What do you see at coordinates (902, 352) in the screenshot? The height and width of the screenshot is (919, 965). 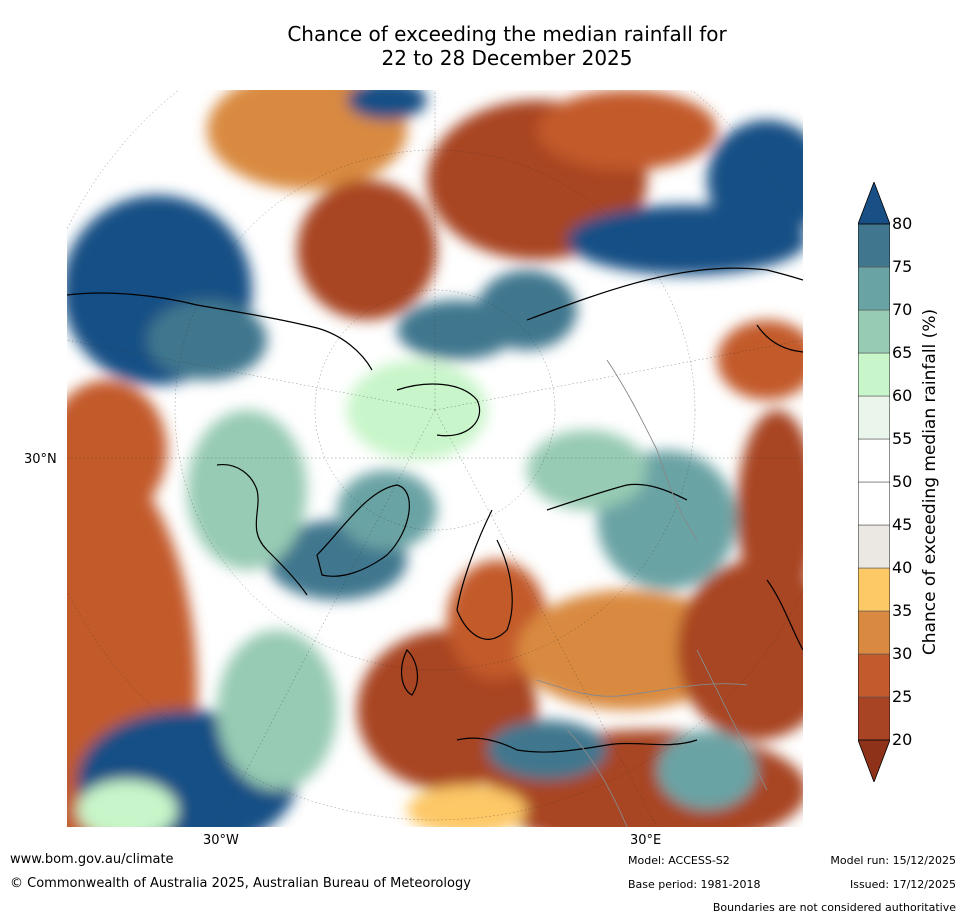 I see `colorbar-tick-label: 65` at bounding box center [902, 352].